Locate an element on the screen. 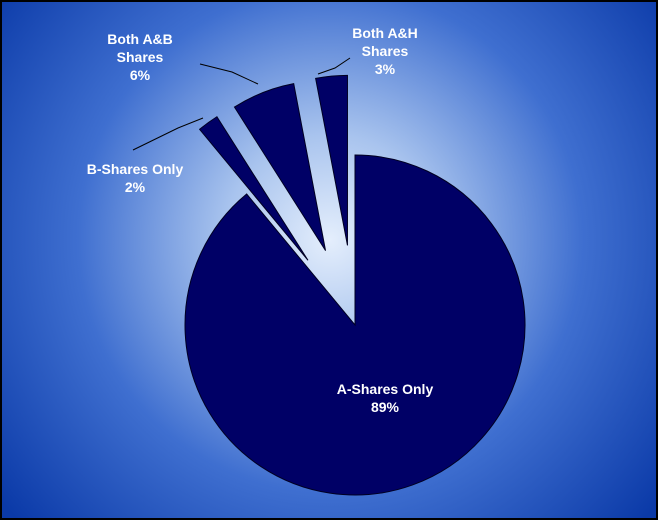 The image size is (658, 520). value-label: 89% is located at coordinates (385, 407).